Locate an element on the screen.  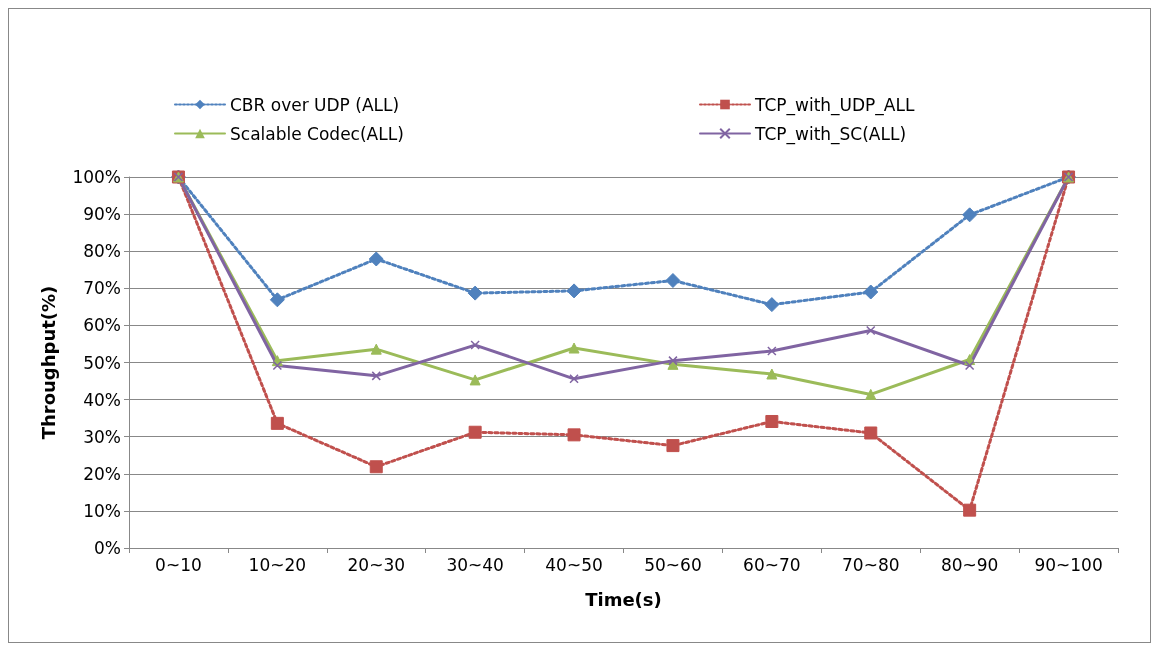
y-tick-label: 80% is located at coordinates (102, 251).